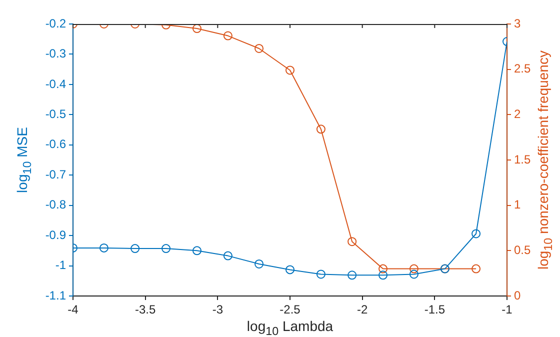  What do you see at coordinates (507, 309) in the screenshot?
I see `x-tick-label: -1` at bounding box center [507, 309].